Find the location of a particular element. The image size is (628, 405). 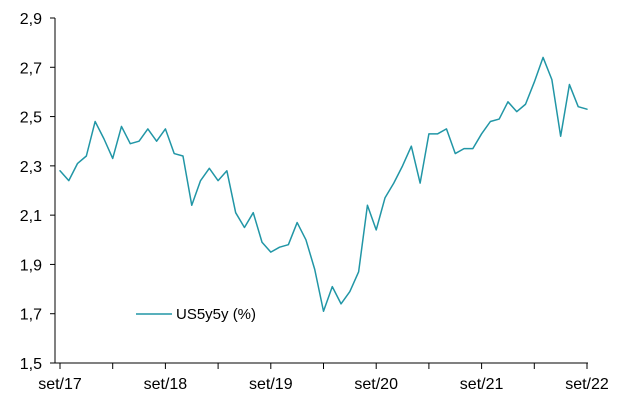

legend-label: US5y5y (%) is located at coordinates (216, 314).